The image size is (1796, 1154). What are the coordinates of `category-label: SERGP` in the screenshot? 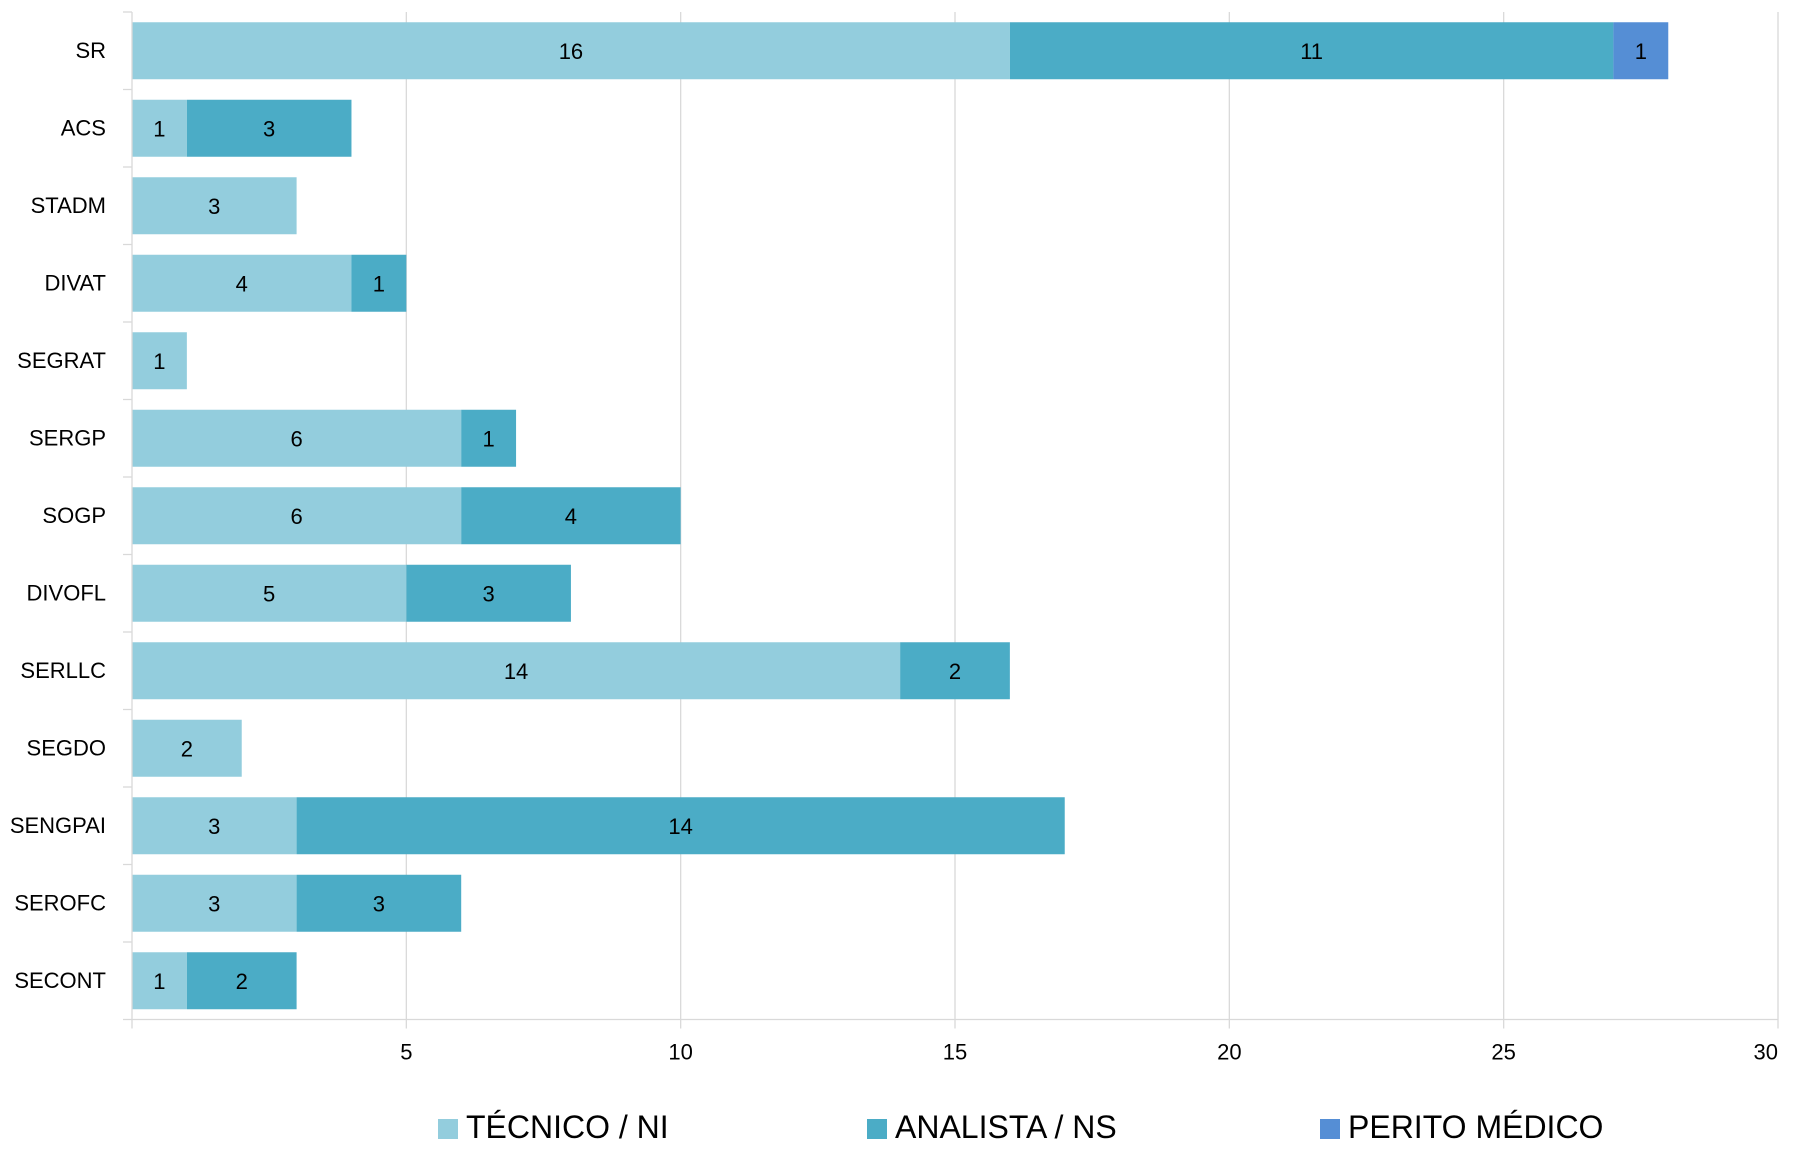 It's located at (67, 437).